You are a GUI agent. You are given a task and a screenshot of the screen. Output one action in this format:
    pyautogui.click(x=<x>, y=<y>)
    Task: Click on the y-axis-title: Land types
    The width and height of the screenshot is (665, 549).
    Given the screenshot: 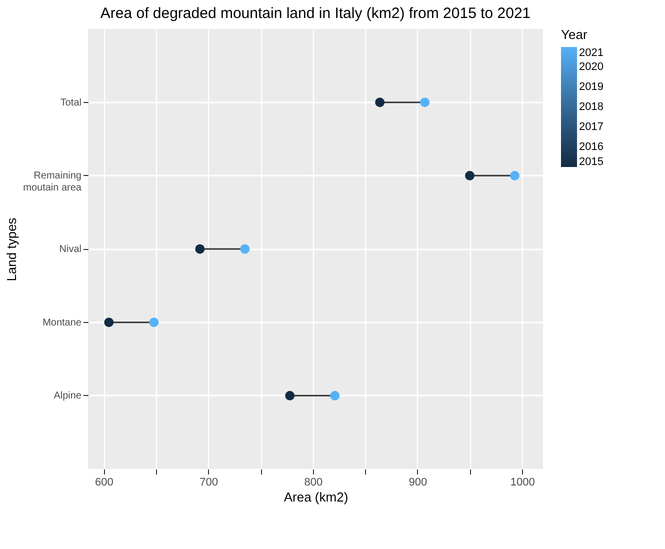 What is the action you would take?
    pyautogui.click(x=12, y=249)
    